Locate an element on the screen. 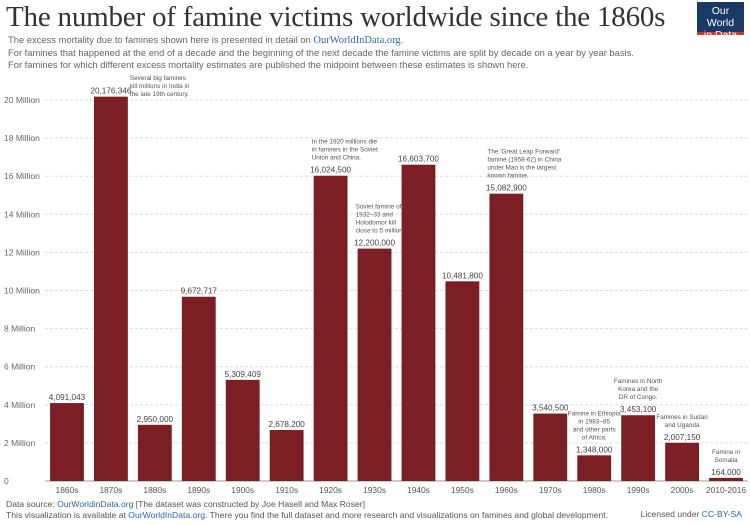 This screenshot has height=525, width=750. annotation-line: Famines in Sudan is located at coordinates (682, 417).